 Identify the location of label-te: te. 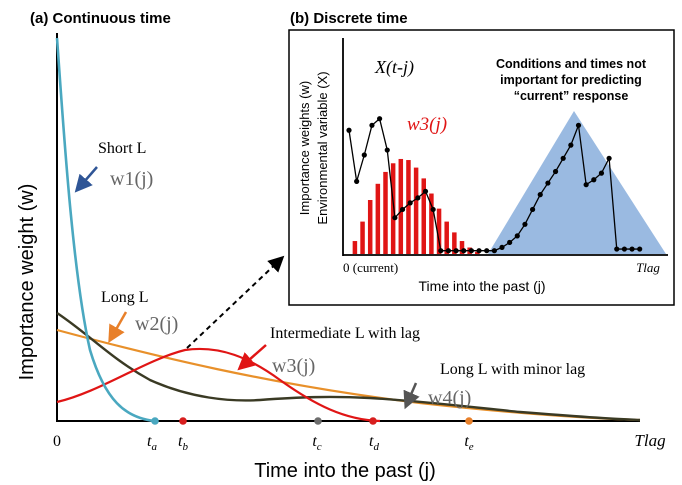
(468, 443).